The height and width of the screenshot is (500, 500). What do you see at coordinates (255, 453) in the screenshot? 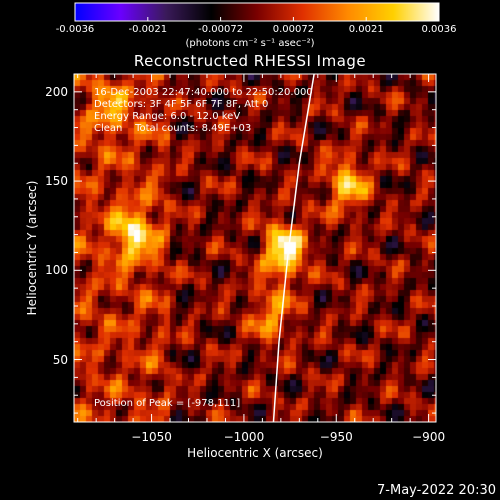
I see `x-axis-label: Heliocentric X (arcsec)` at bounding box center [255, 453].